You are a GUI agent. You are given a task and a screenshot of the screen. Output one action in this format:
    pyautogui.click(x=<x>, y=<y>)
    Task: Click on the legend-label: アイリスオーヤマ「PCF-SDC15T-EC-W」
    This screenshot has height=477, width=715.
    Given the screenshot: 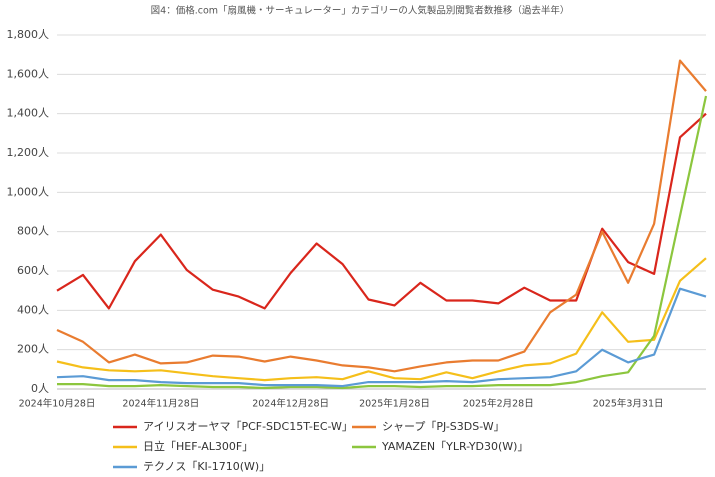 What is the action you would take?
    pyautogui.click(x=248, y=426)
    